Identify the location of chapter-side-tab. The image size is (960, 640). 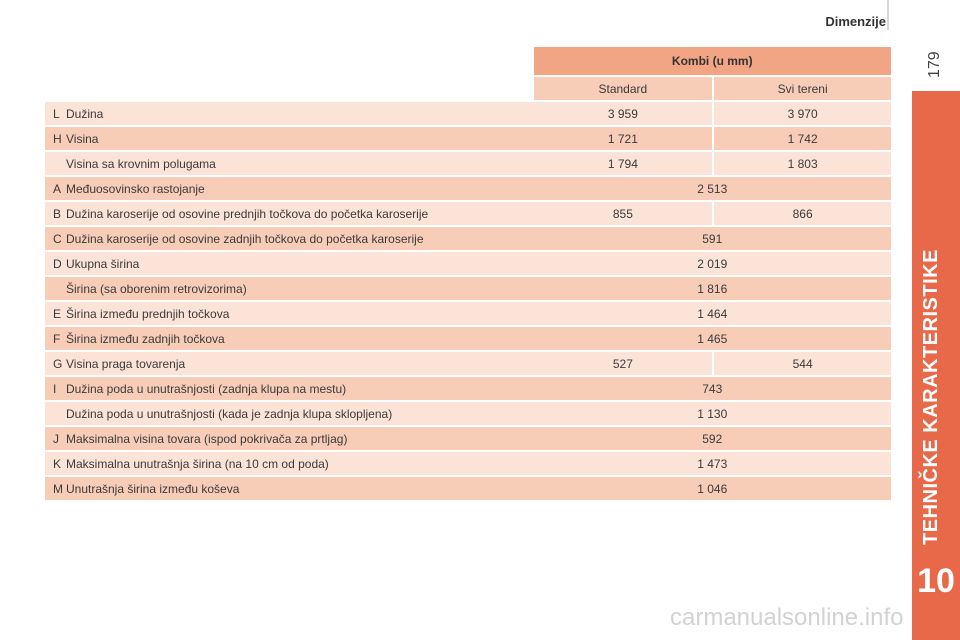
(936, 365).